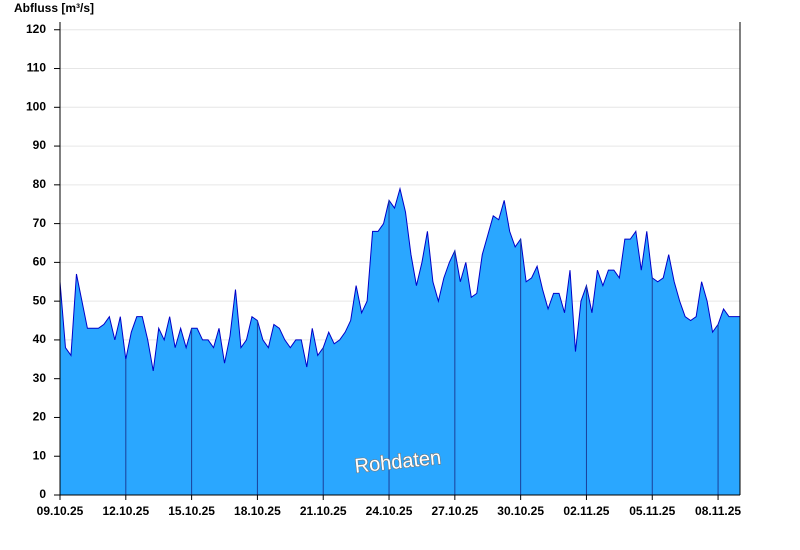 This screenshot has width=800, height=550. Describe the element at coordinates (40, 223) in the screenshot. I see `y-tick-label: 70` at that location.